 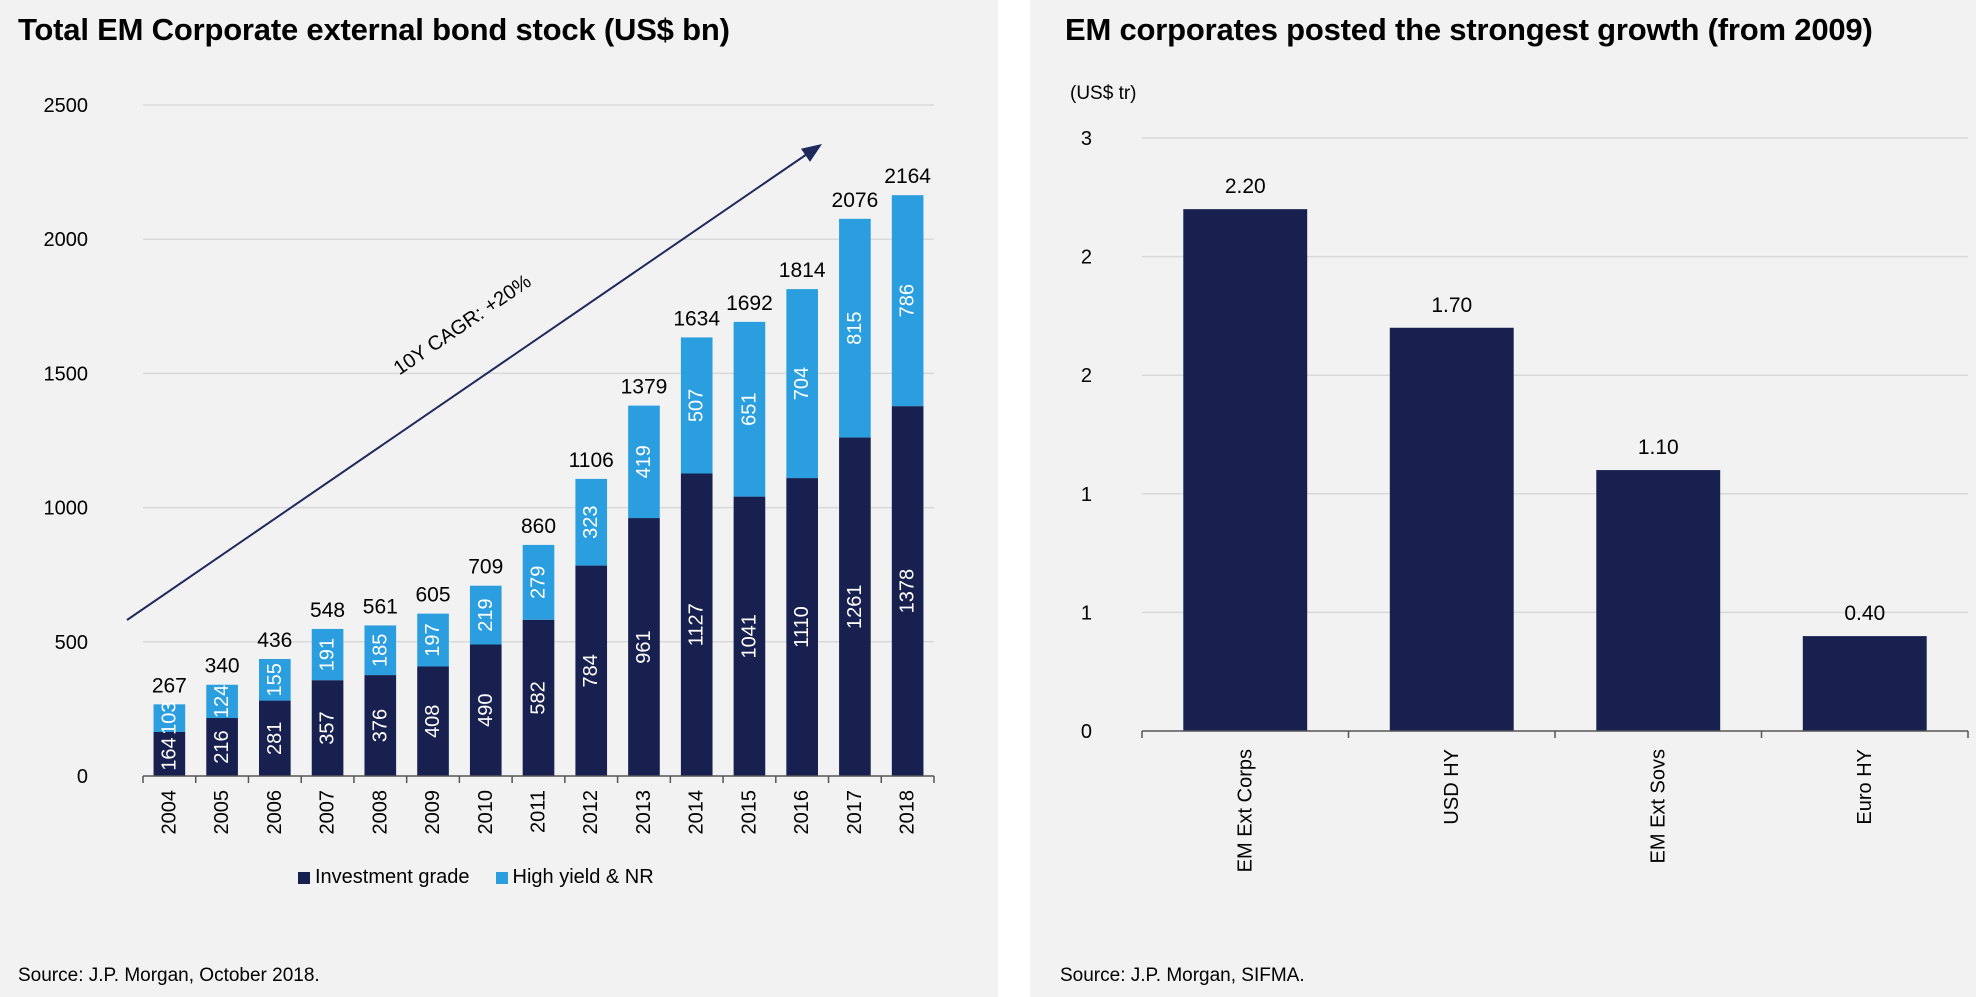 I want to click on total-label: 1634, so click(x=696, y=318).